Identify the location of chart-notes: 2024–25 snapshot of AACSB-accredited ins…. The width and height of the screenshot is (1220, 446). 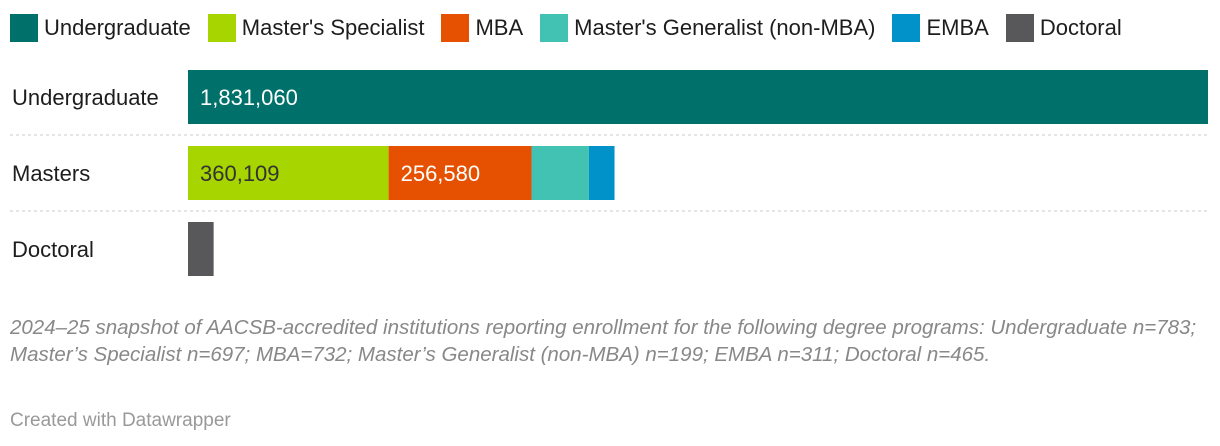
(603, 341).